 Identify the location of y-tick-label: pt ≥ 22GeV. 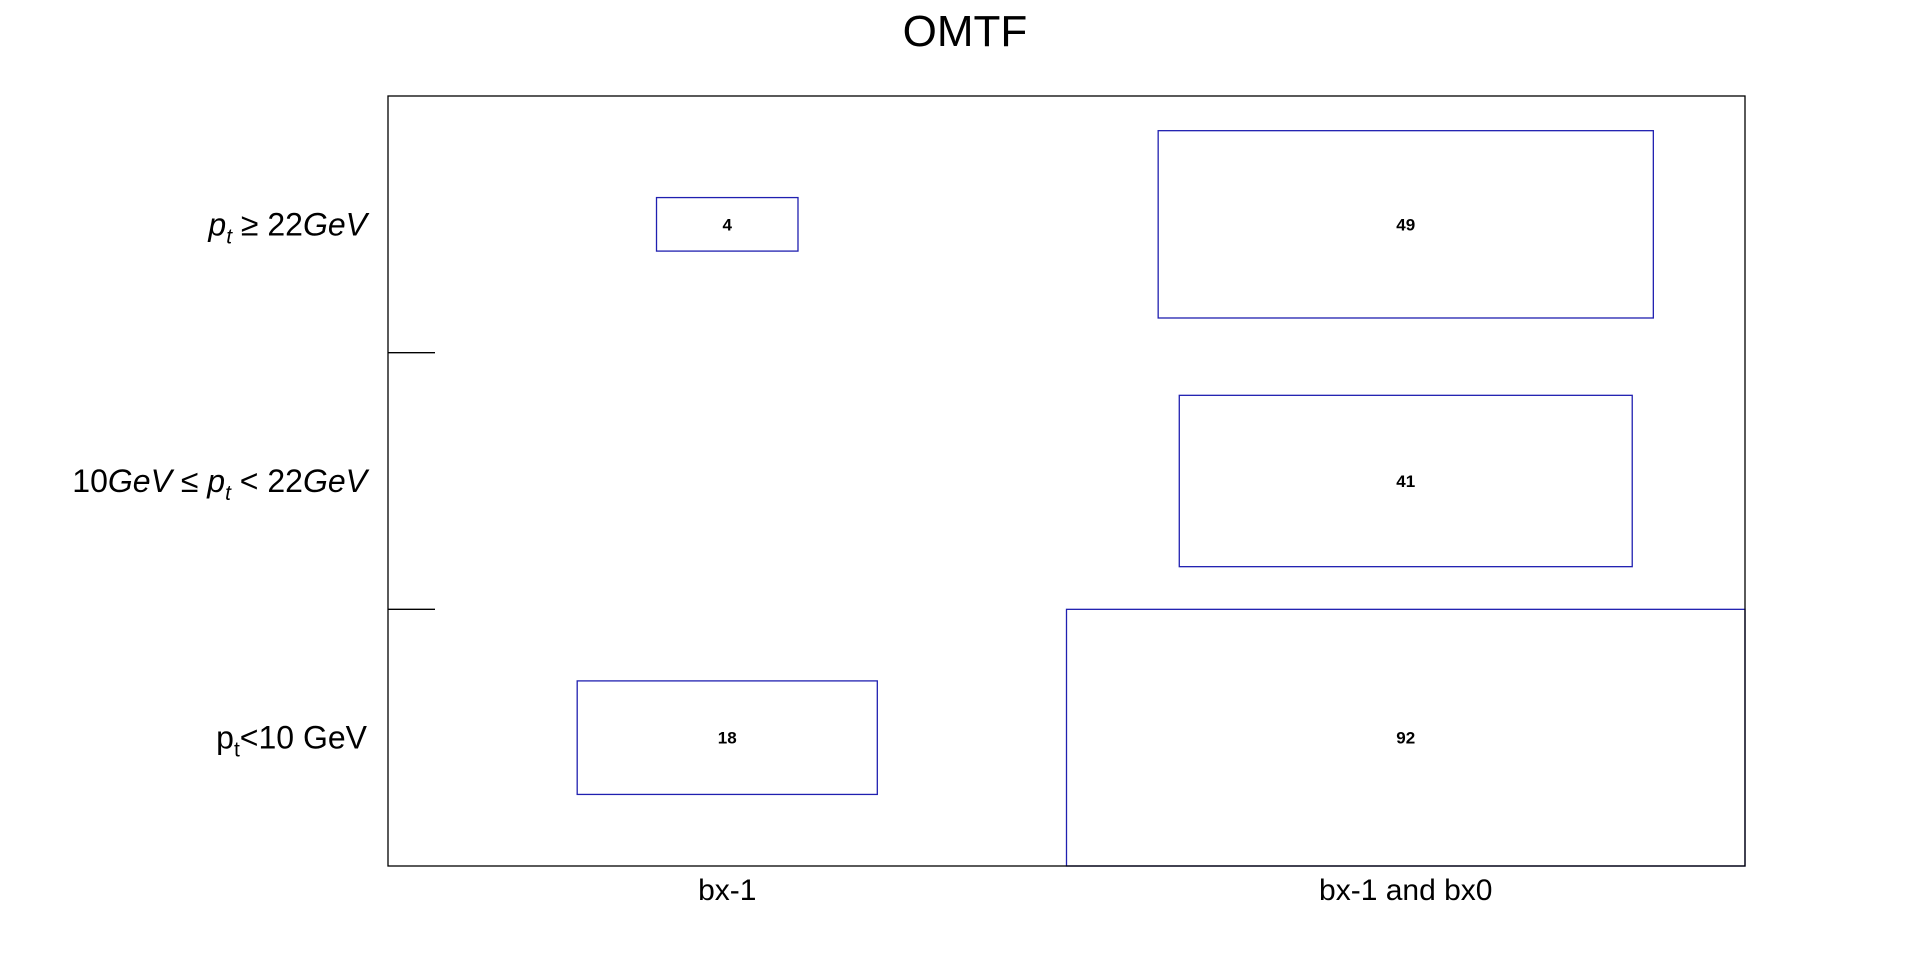
(288, 227).